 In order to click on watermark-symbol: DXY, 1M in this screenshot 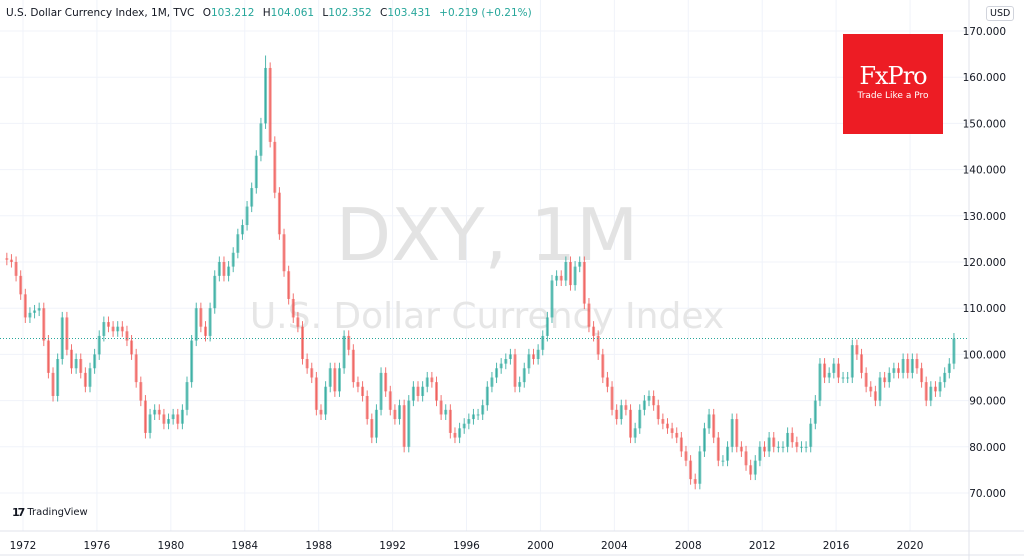, I will do `click(487, 235)`.